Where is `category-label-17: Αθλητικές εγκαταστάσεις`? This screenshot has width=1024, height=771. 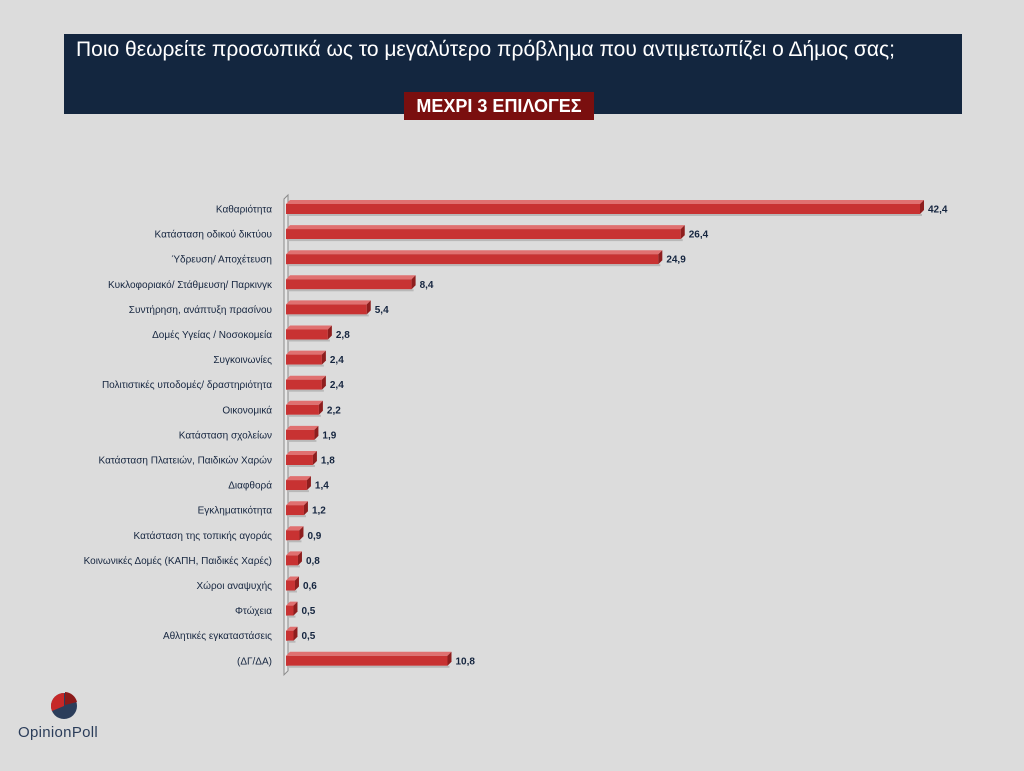
category-label-17: Αθλητικές εγκαταστάσεις is located at coordinates (217, 636).